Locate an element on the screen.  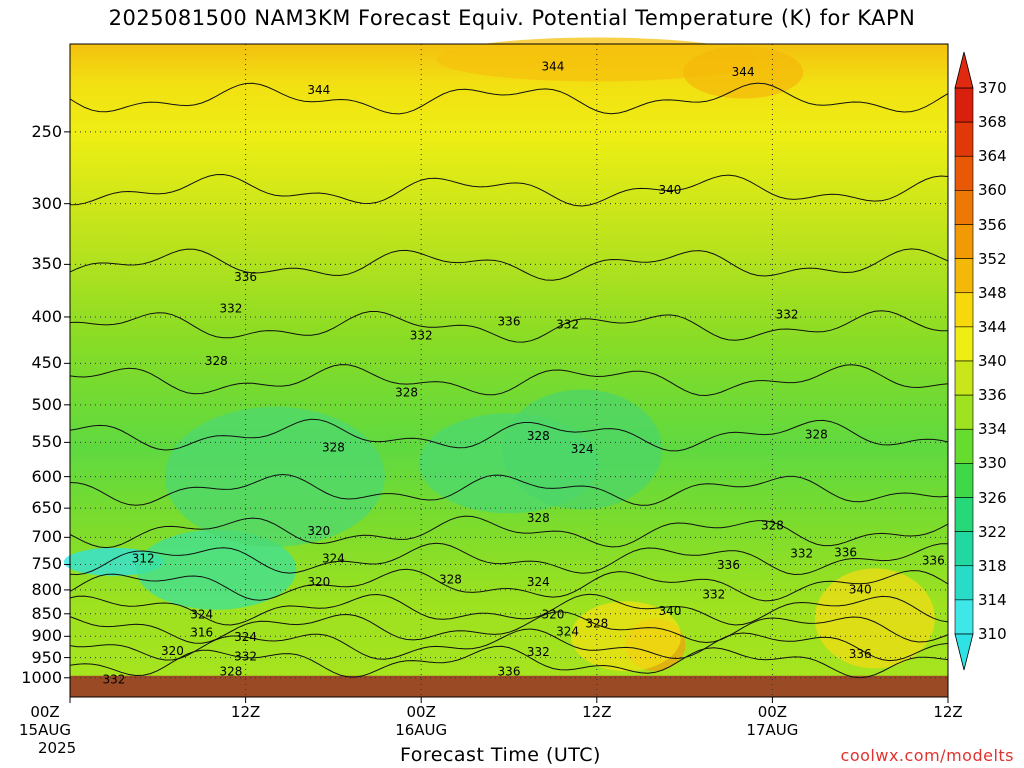
contour-label-26: 324 is located at coordinates (567, 631).